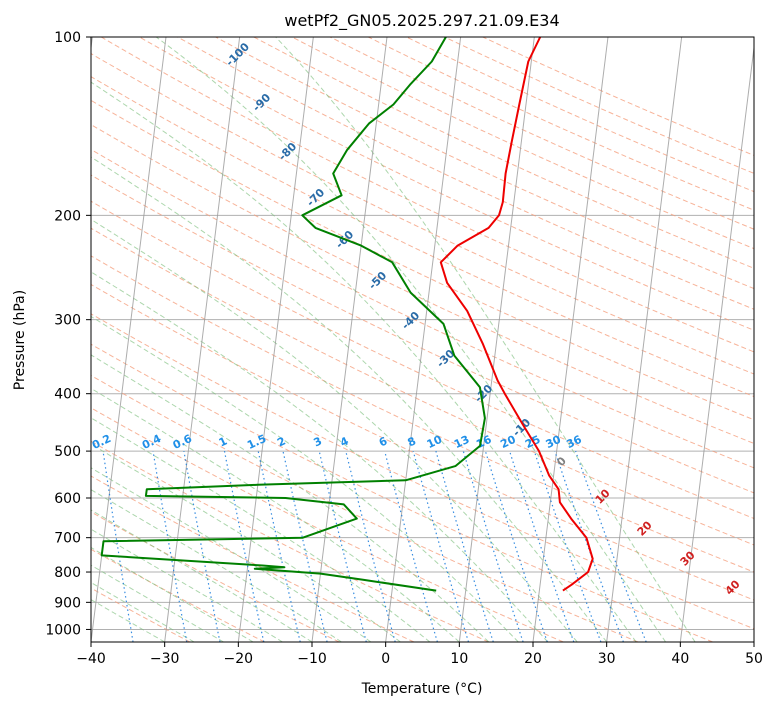 Image resolution: width=775 pixels, height=708 pixels. What do you see at coordinates (459, 659) in the screenshot?
I see `x-tick-label: 10` at bounding box center [459, 659].